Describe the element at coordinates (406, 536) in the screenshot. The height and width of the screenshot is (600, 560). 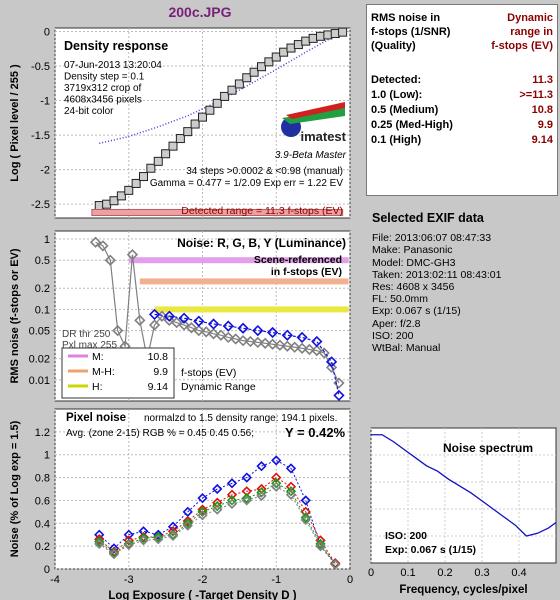
I see `iso-text: ISO: 200` at that location.